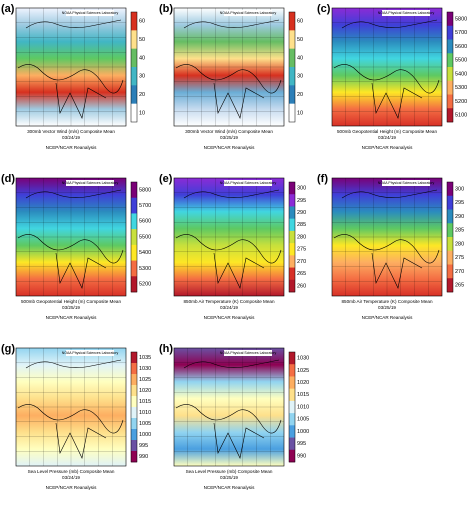 Image resolution: width=474 pixels, height=514 pixels. What do you see at coordinates (461, 33) in the screenshot?
I see `colorbar-tick-label: 5700` at bounding box center [461, 33].